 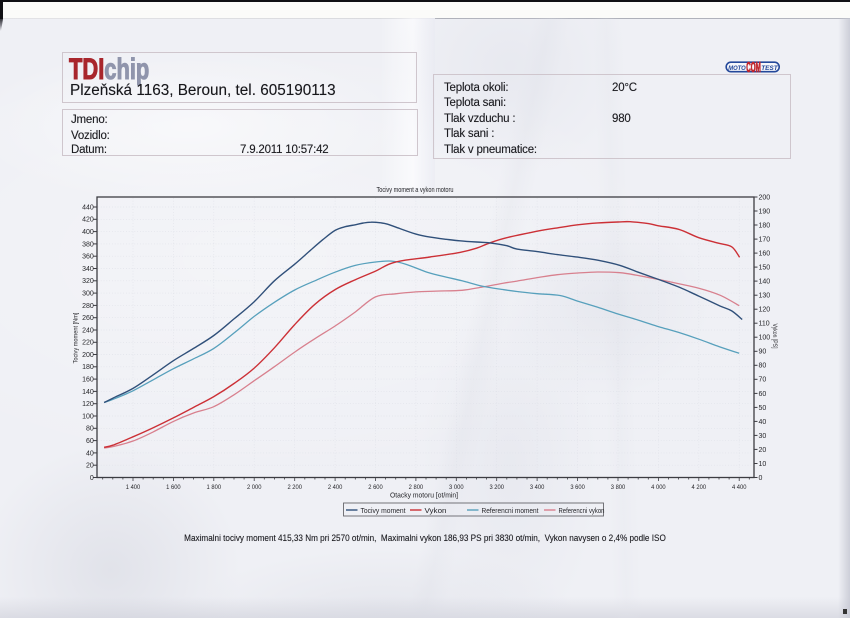 I want to click on svg-text: 440, so click(x=88, y=207).